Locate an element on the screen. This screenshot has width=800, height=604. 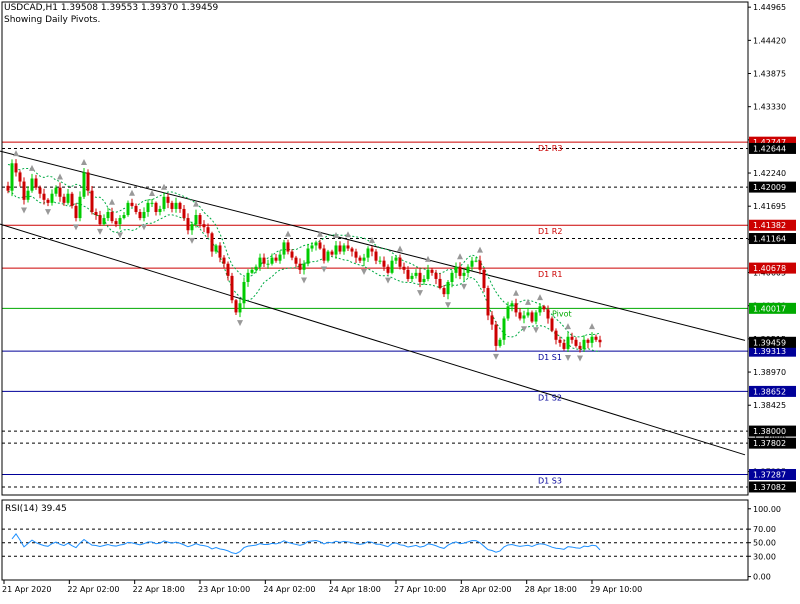
level-marker-label: 1.38652 is located at coordinates (769, 391).